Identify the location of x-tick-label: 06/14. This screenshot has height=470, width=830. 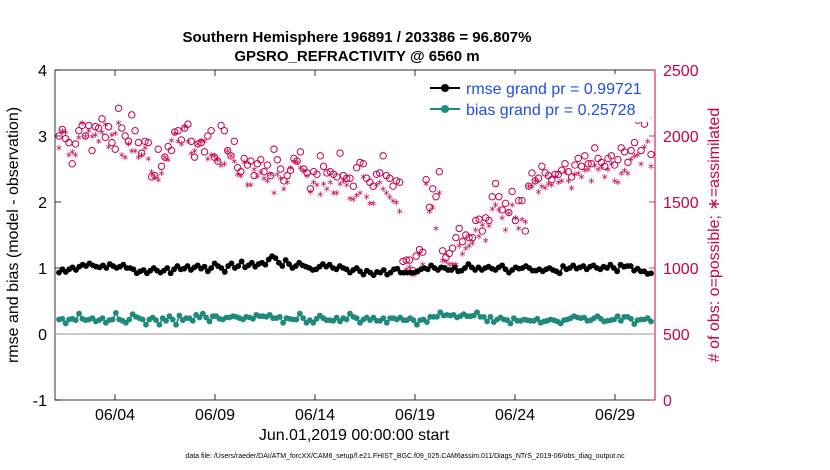
(315, 415).